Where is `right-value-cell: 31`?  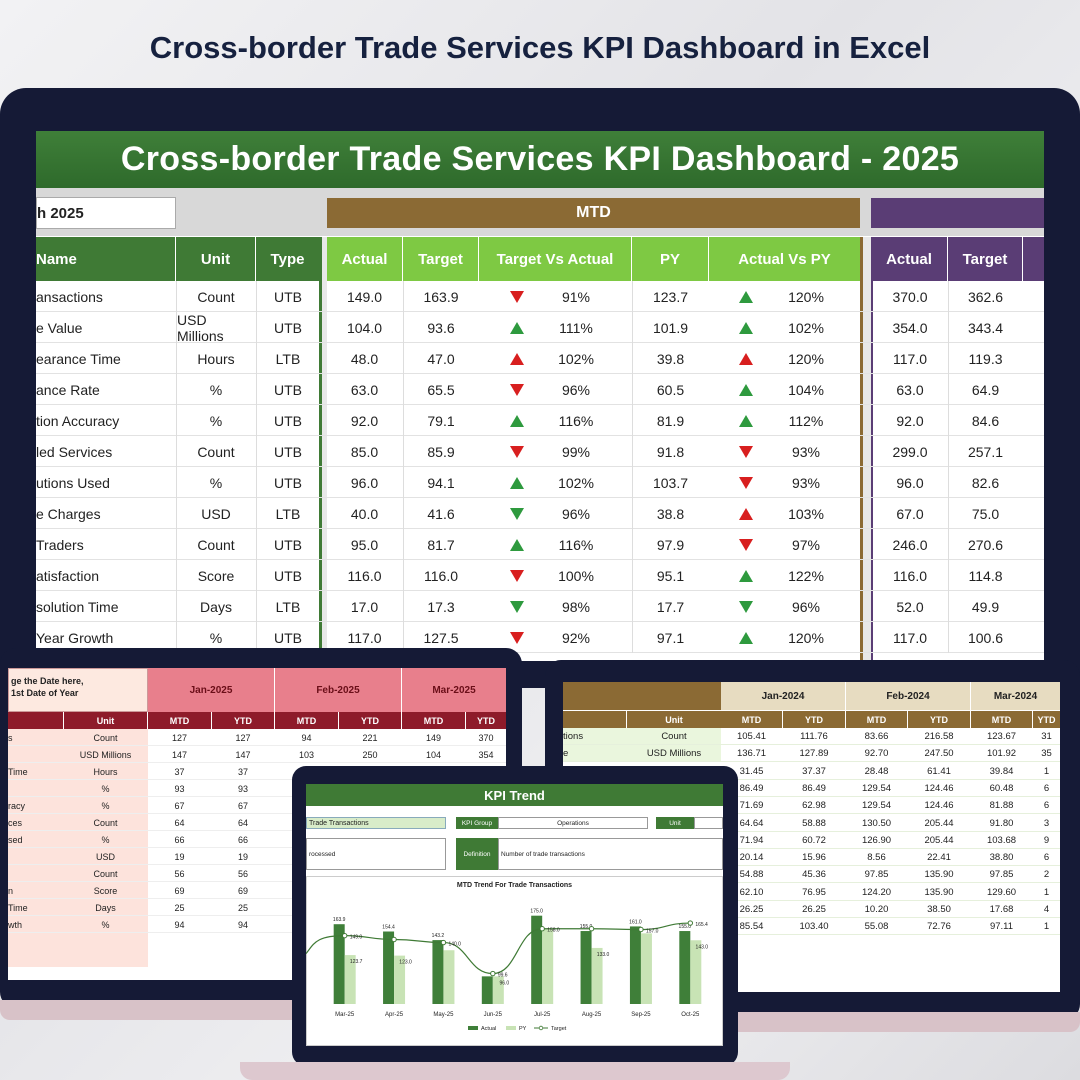 right-value-cell: 31 is located at coordinates (1046, 736).